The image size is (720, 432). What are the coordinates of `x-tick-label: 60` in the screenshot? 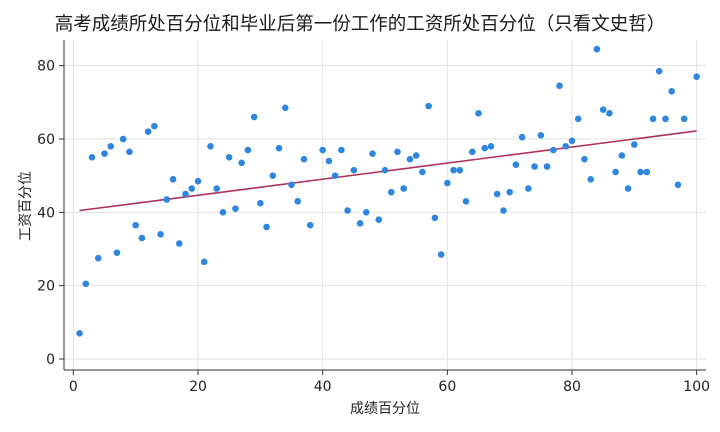 It's located at (447, 387).